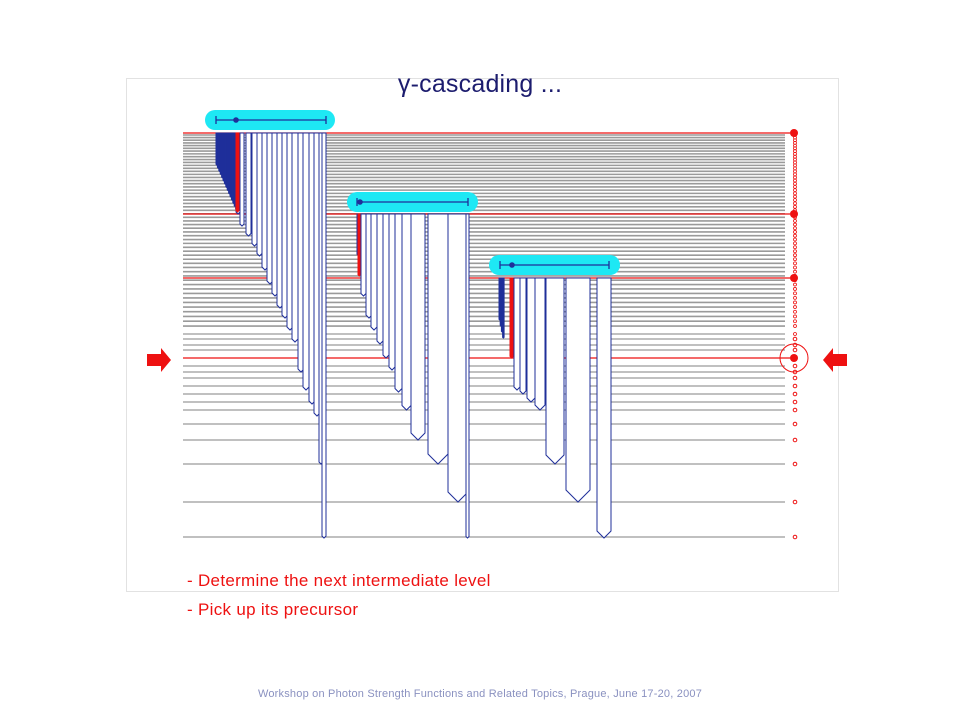 This screenshot has height=720, width=960. I want to click on selected-level-ring, so click(794, 358).